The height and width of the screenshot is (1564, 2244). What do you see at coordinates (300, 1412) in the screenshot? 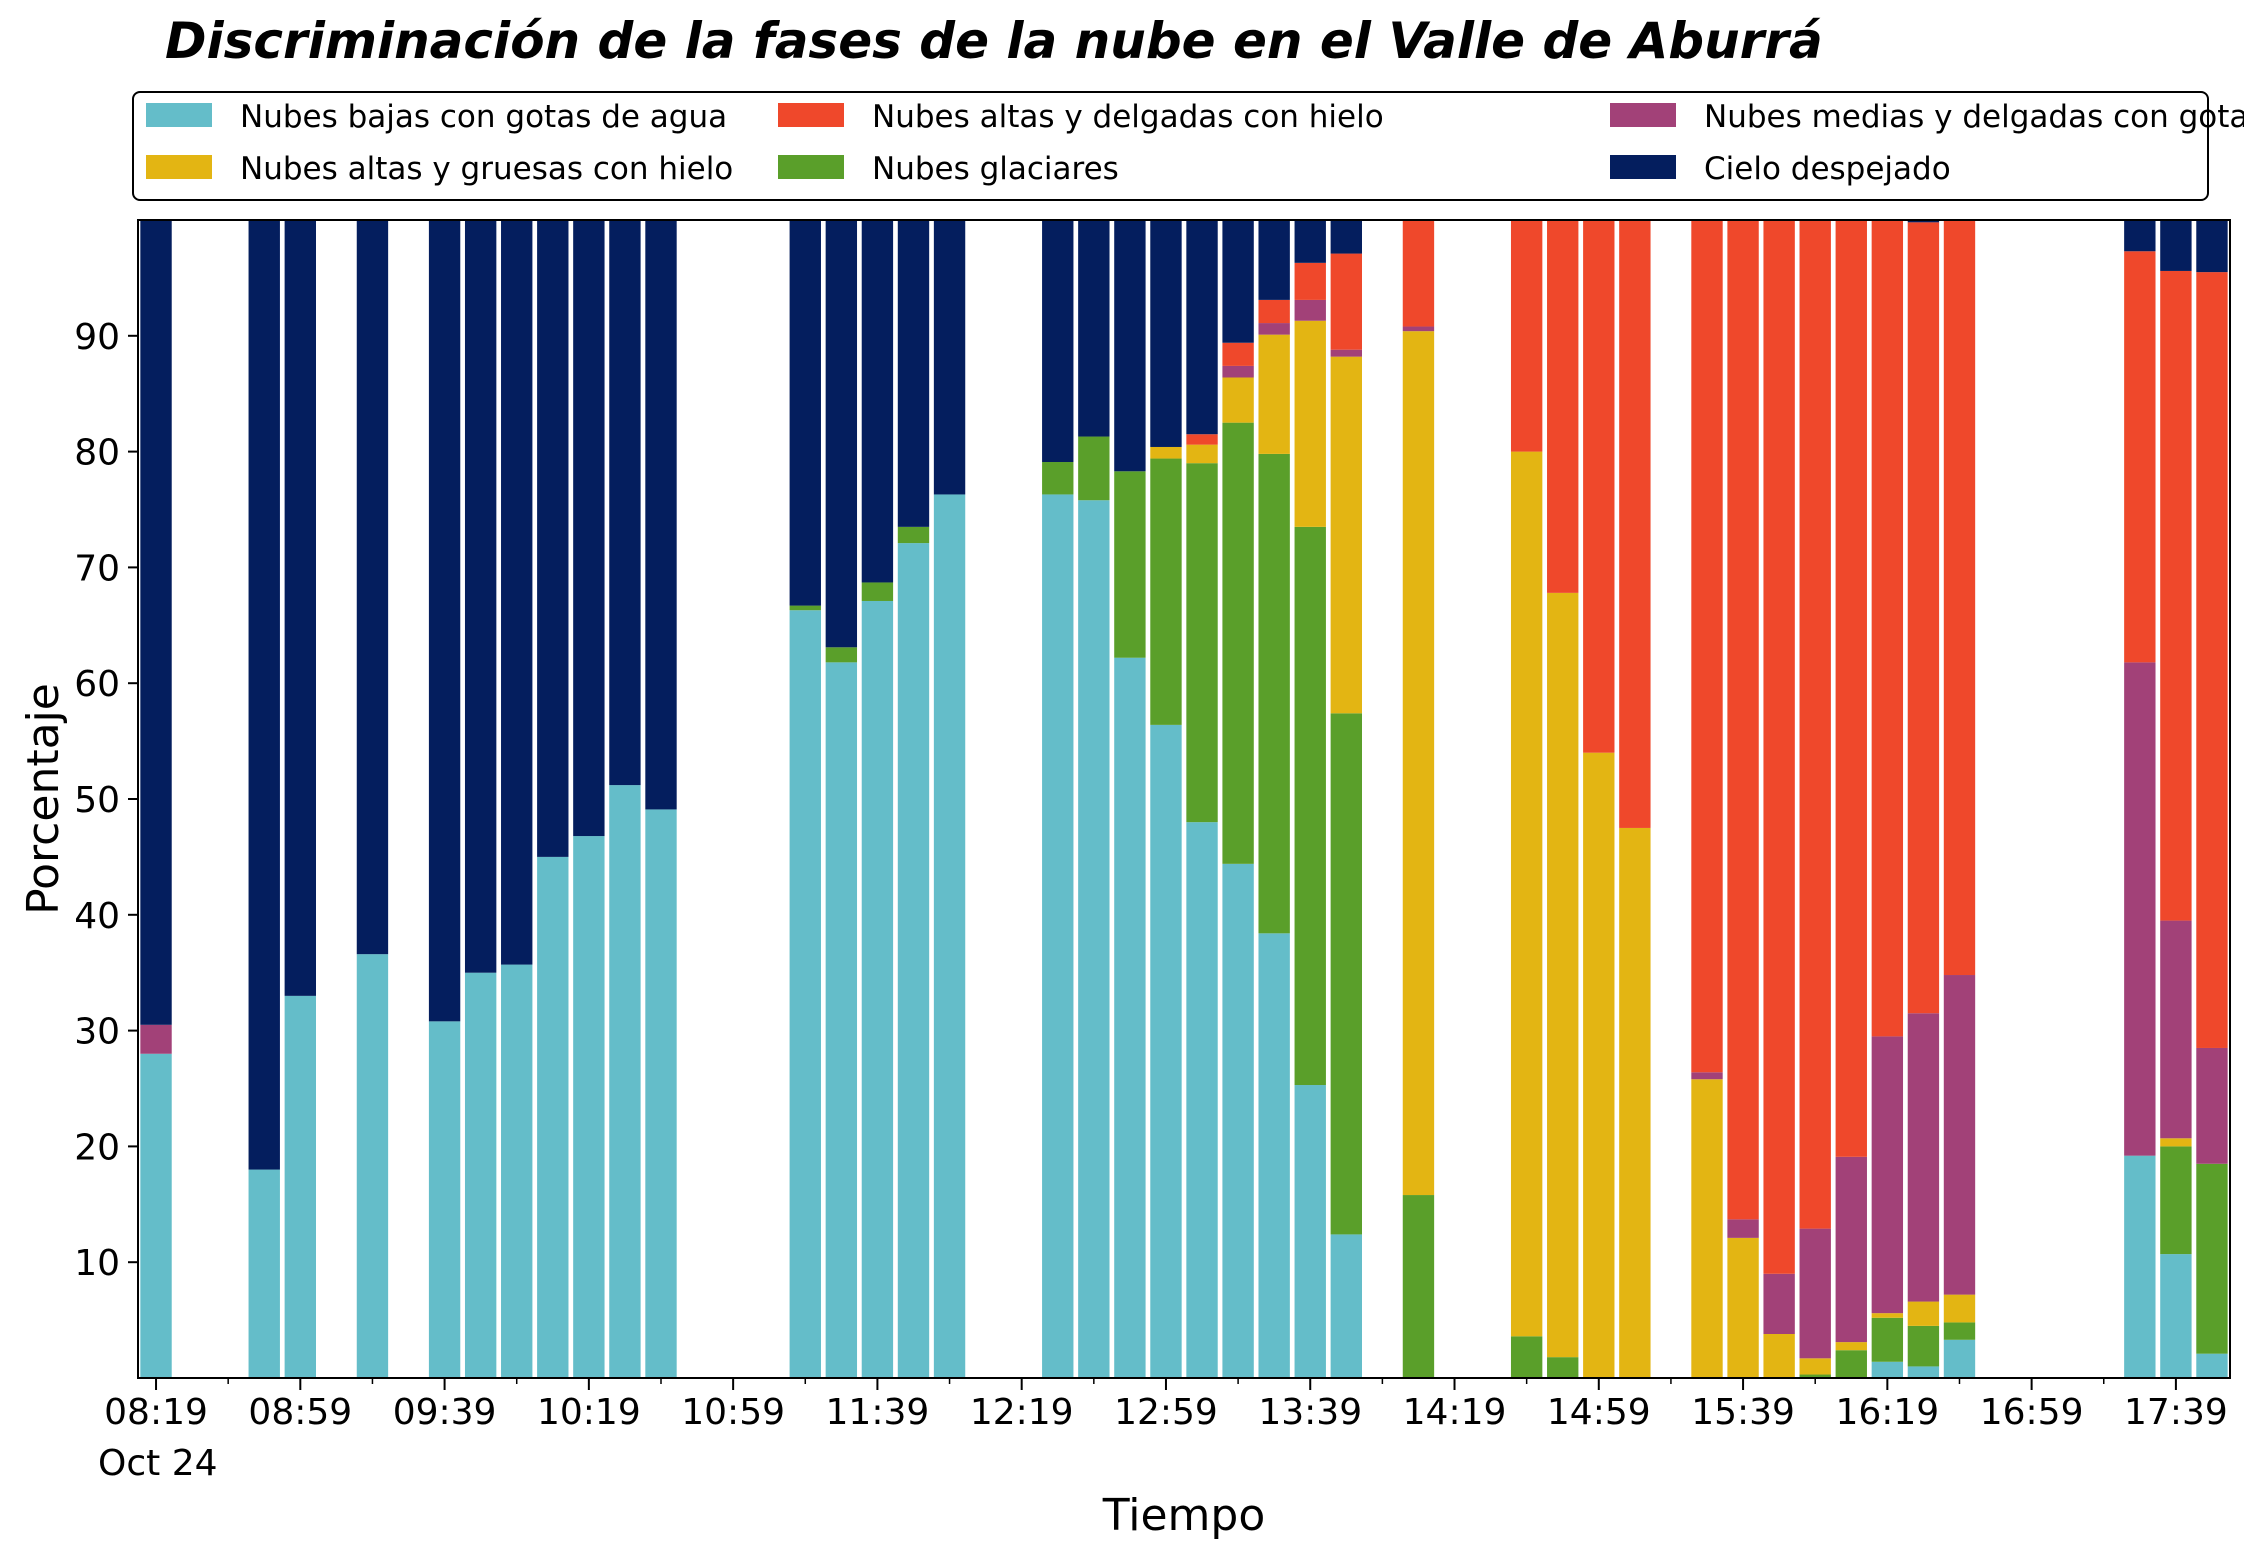
I see `x-tick-label: 08:59` at bounding box center [300, 1412].